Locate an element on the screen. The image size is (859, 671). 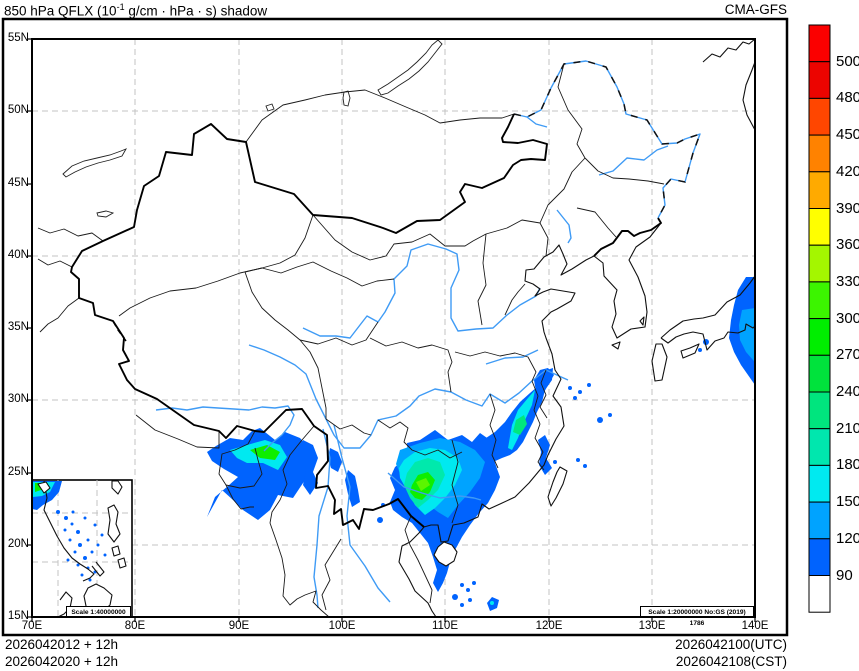
lat-tick-label: 35N is located at coordinates (18, 327).